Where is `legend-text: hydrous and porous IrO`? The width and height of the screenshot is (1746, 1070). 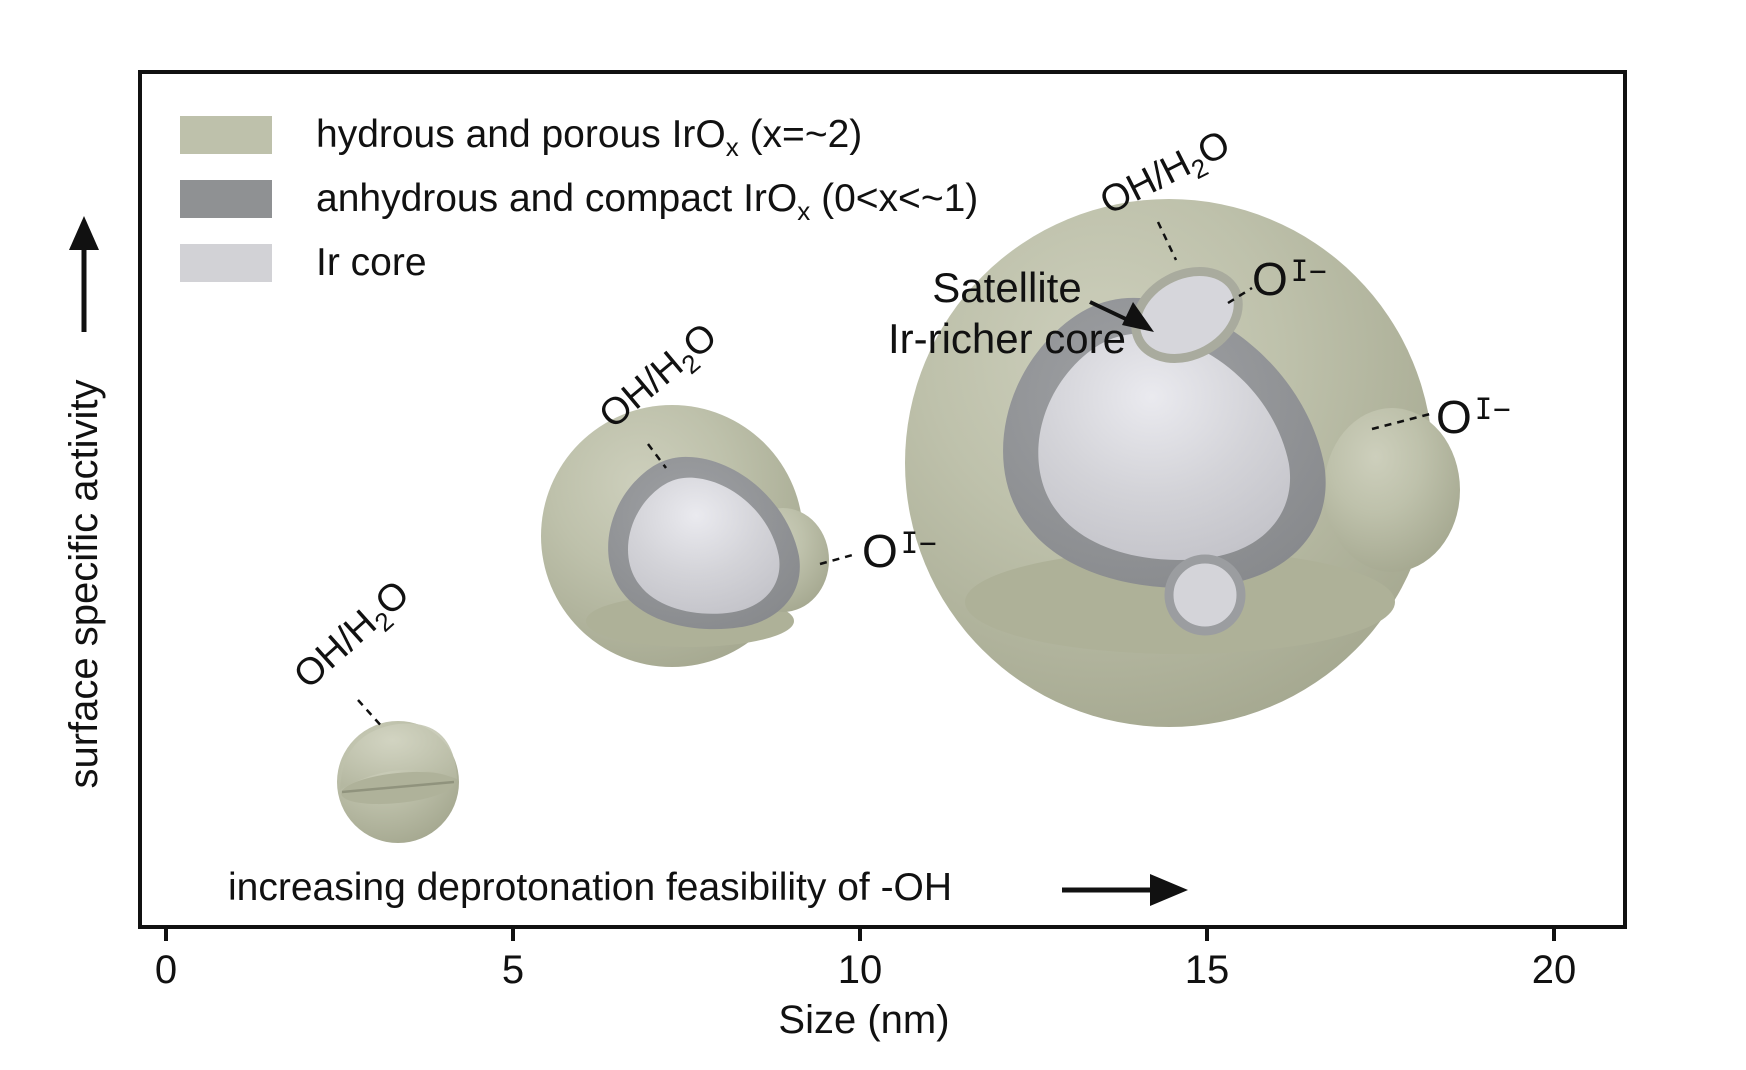 legend-text: hydrous and porous IrO is located at coordinates (521, 134).